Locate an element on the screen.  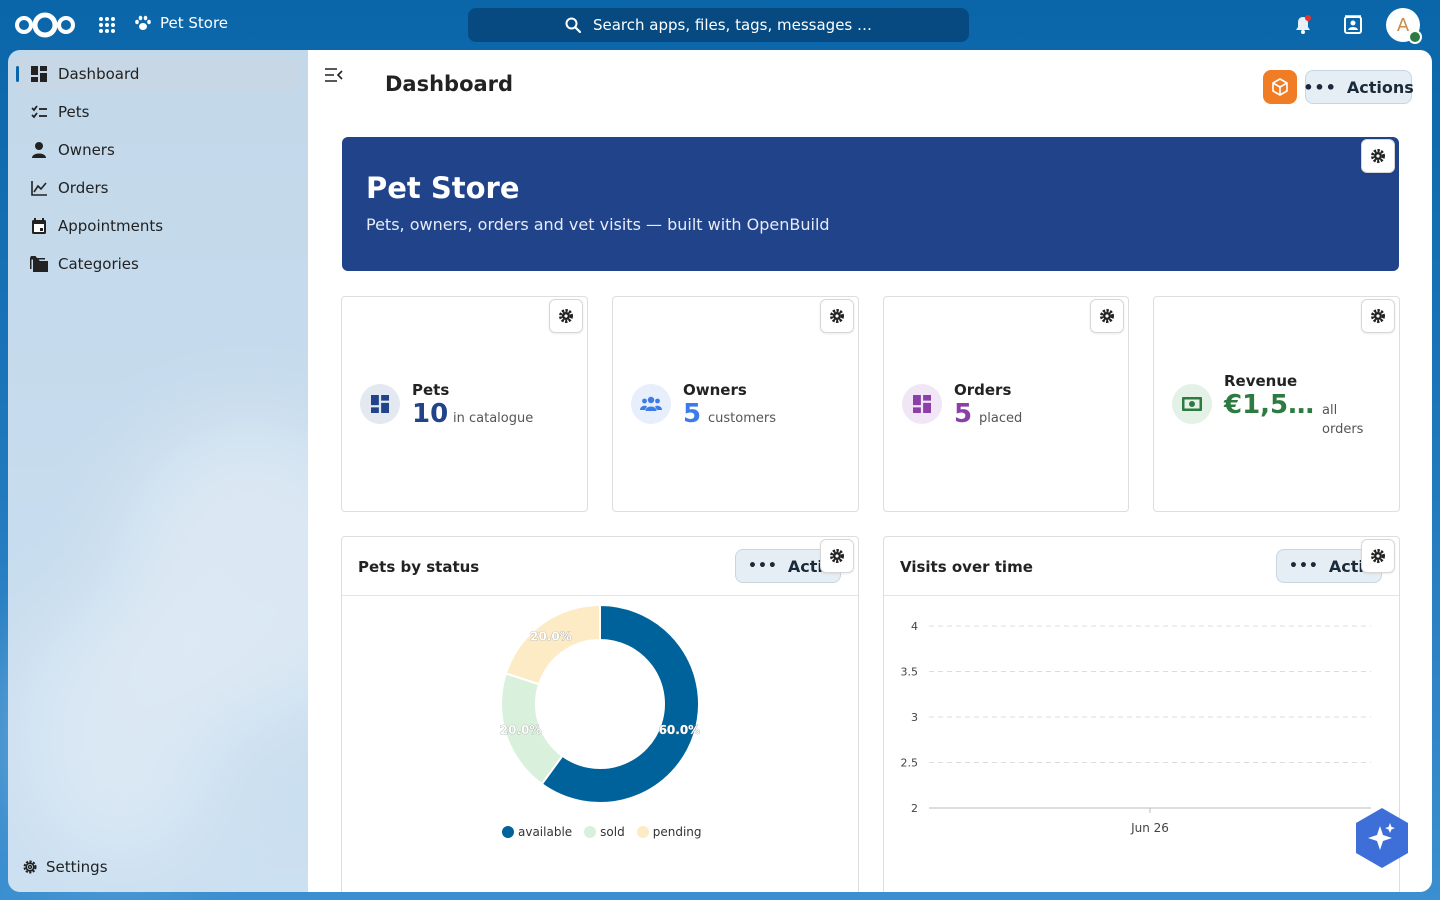
stat-card-orders: Orders 5 placed is located at coordinates (1006, 404).